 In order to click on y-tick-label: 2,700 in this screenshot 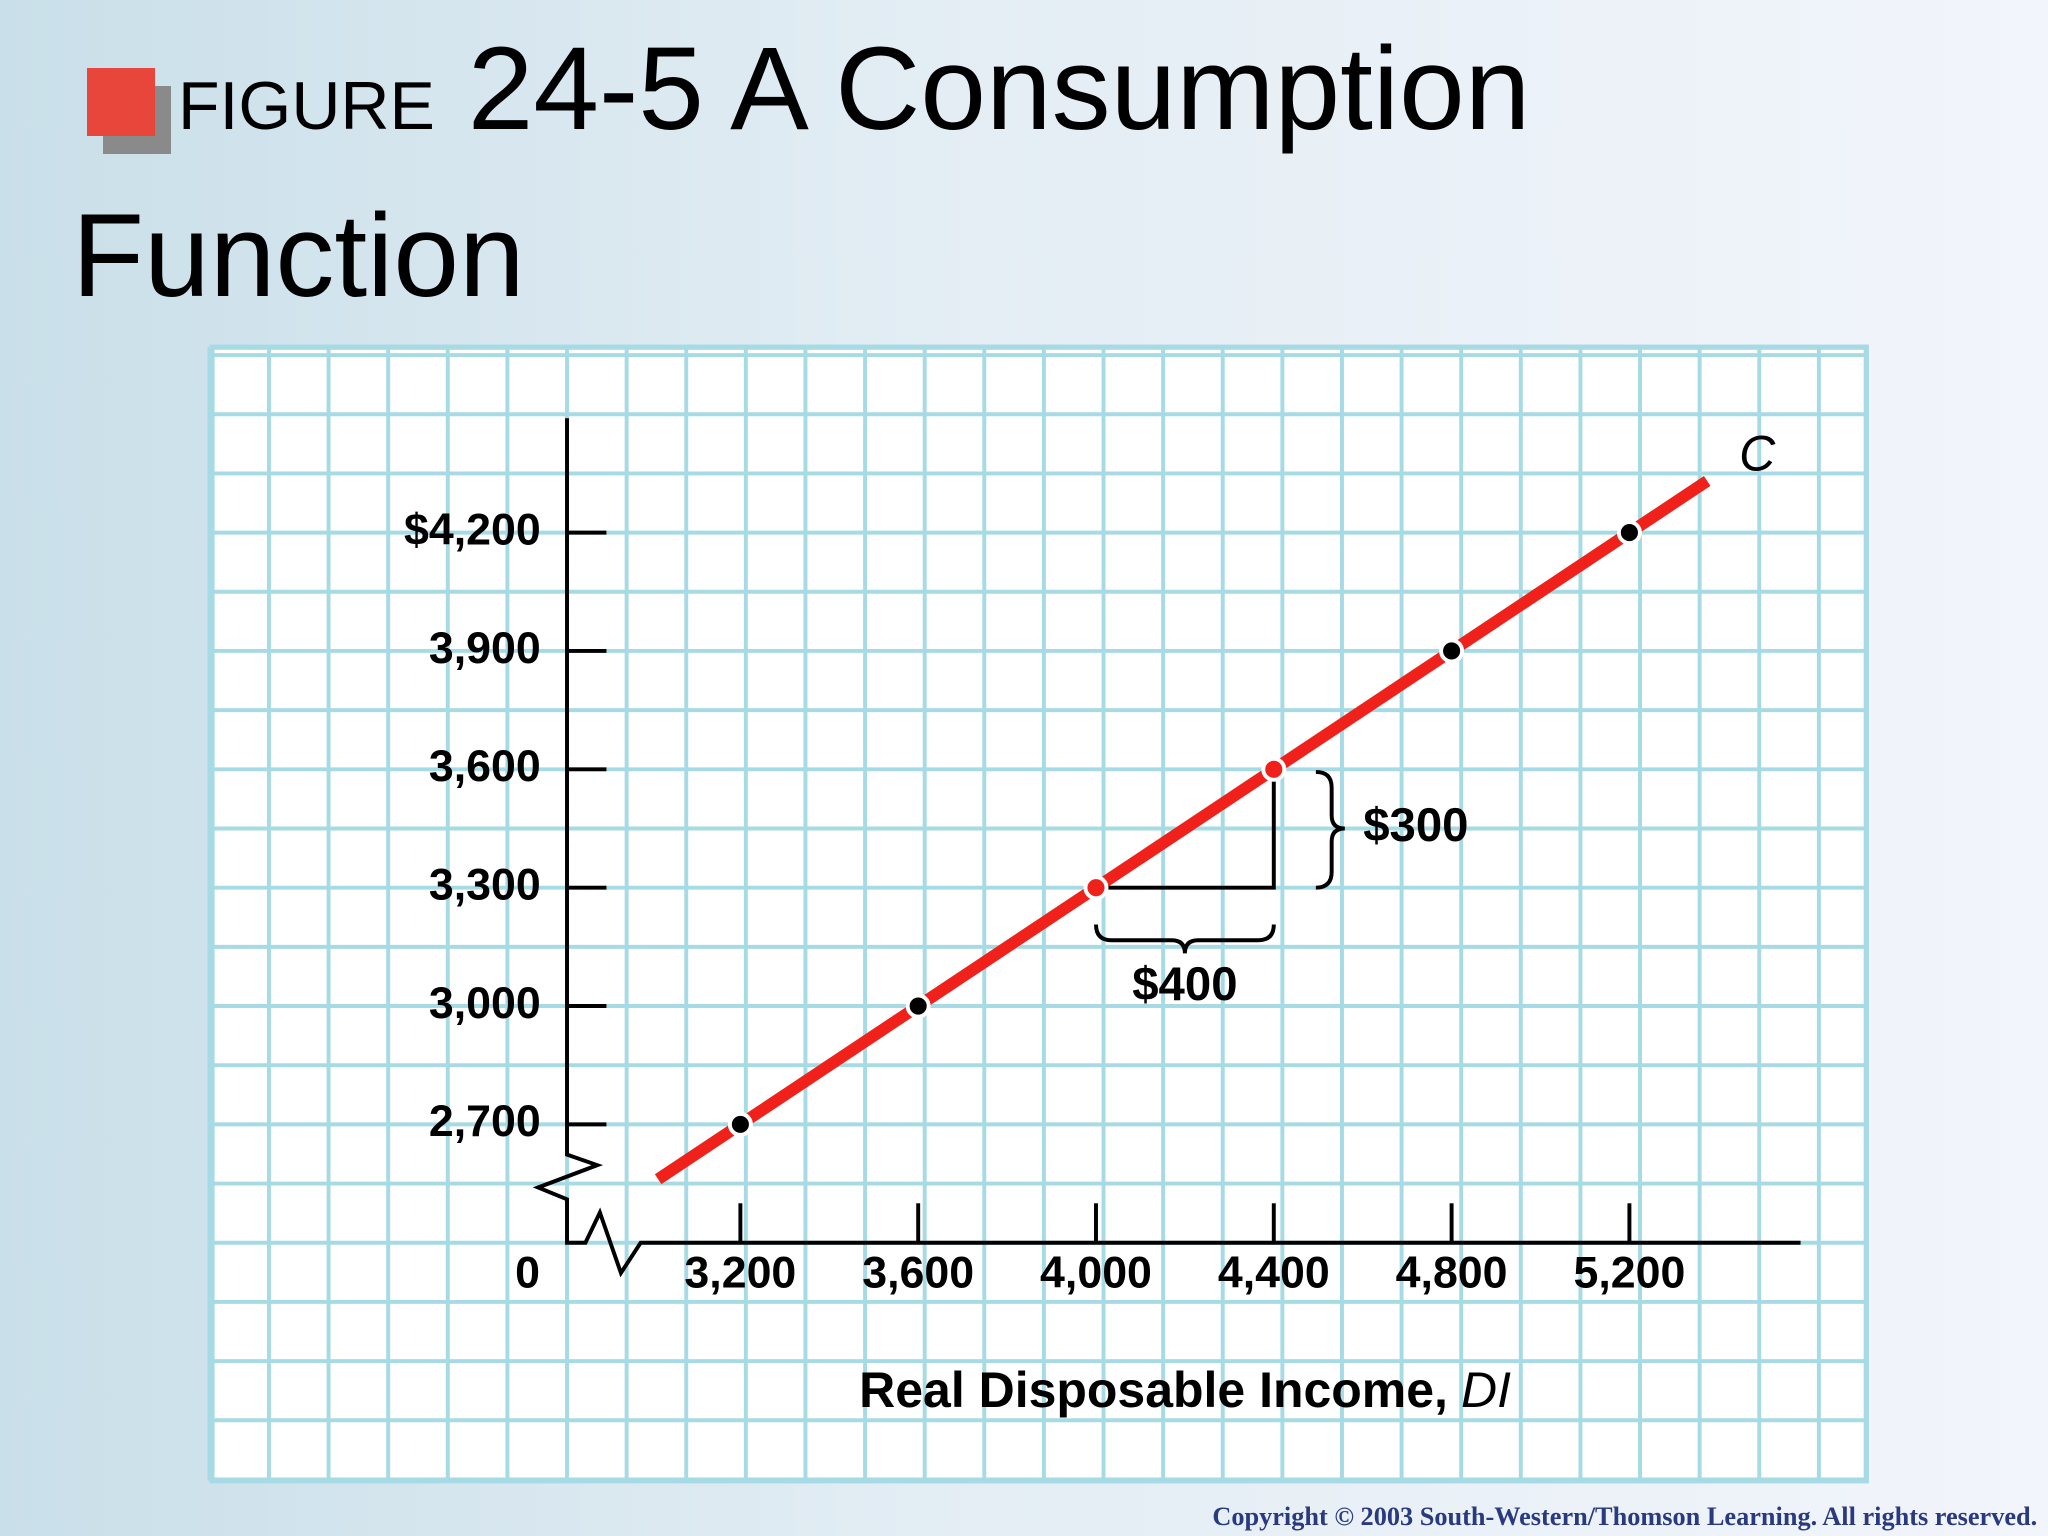, I will do `click(485, 1121)`.